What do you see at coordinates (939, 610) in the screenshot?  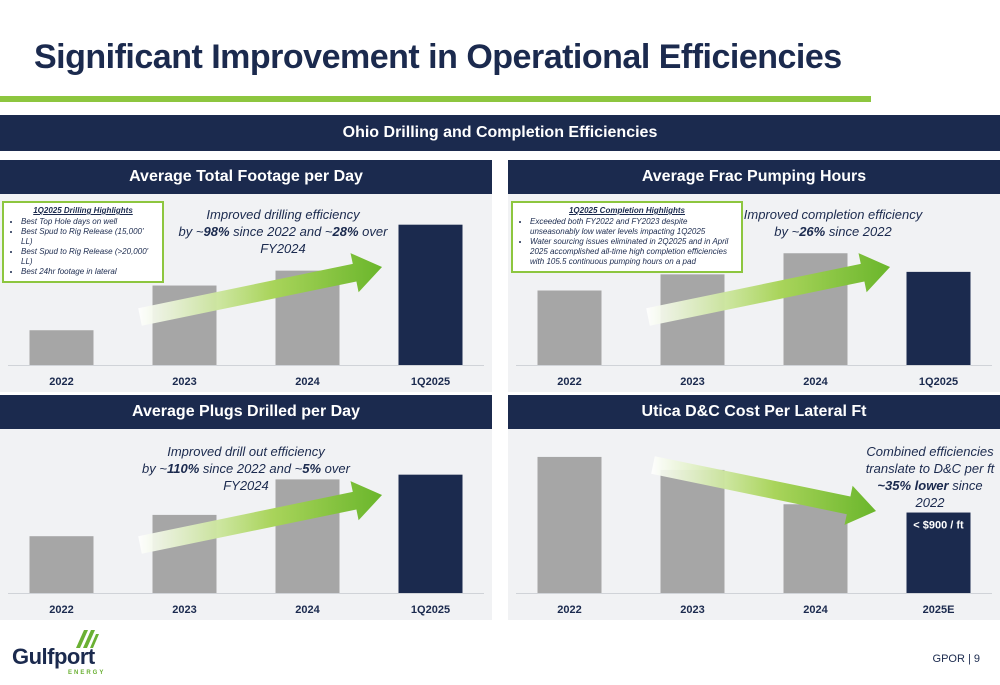 I see `x-tick-label: 2025E` at bounding box center [939, 610].